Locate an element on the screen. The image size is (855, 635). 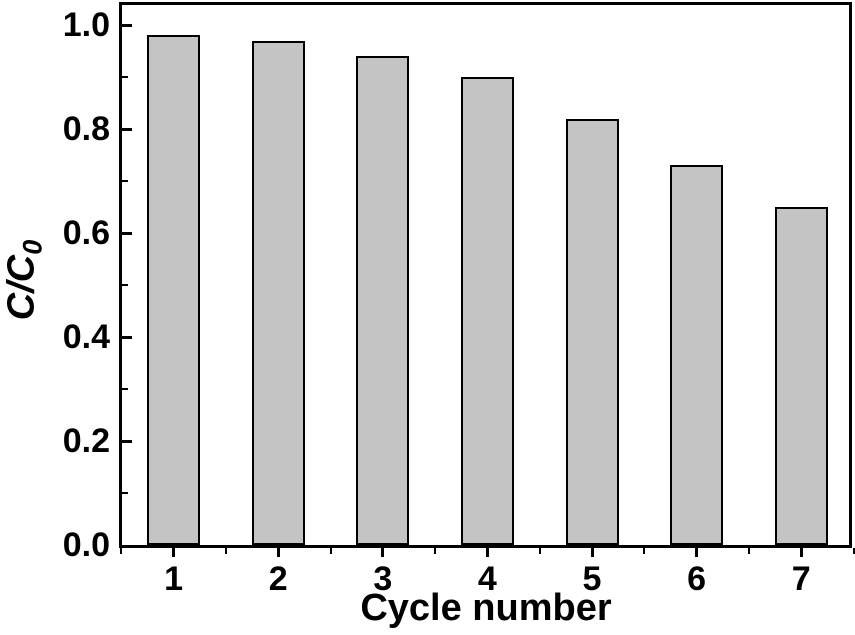
y-tick-label-0.6: 0.6 is located at coordinates (86, 233).